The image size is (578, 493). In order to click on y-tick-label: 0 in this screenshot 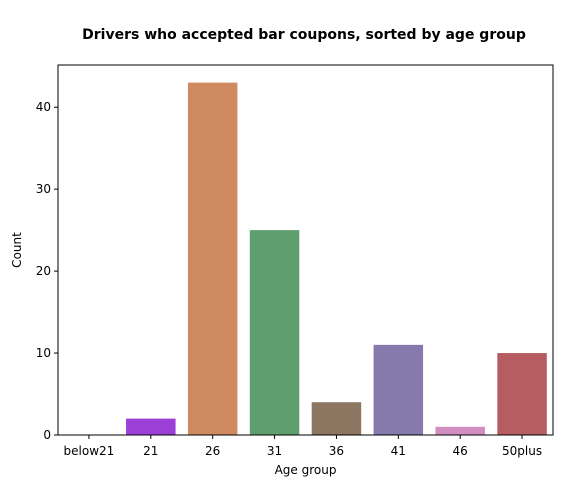, I will do `click(47, 435)`.